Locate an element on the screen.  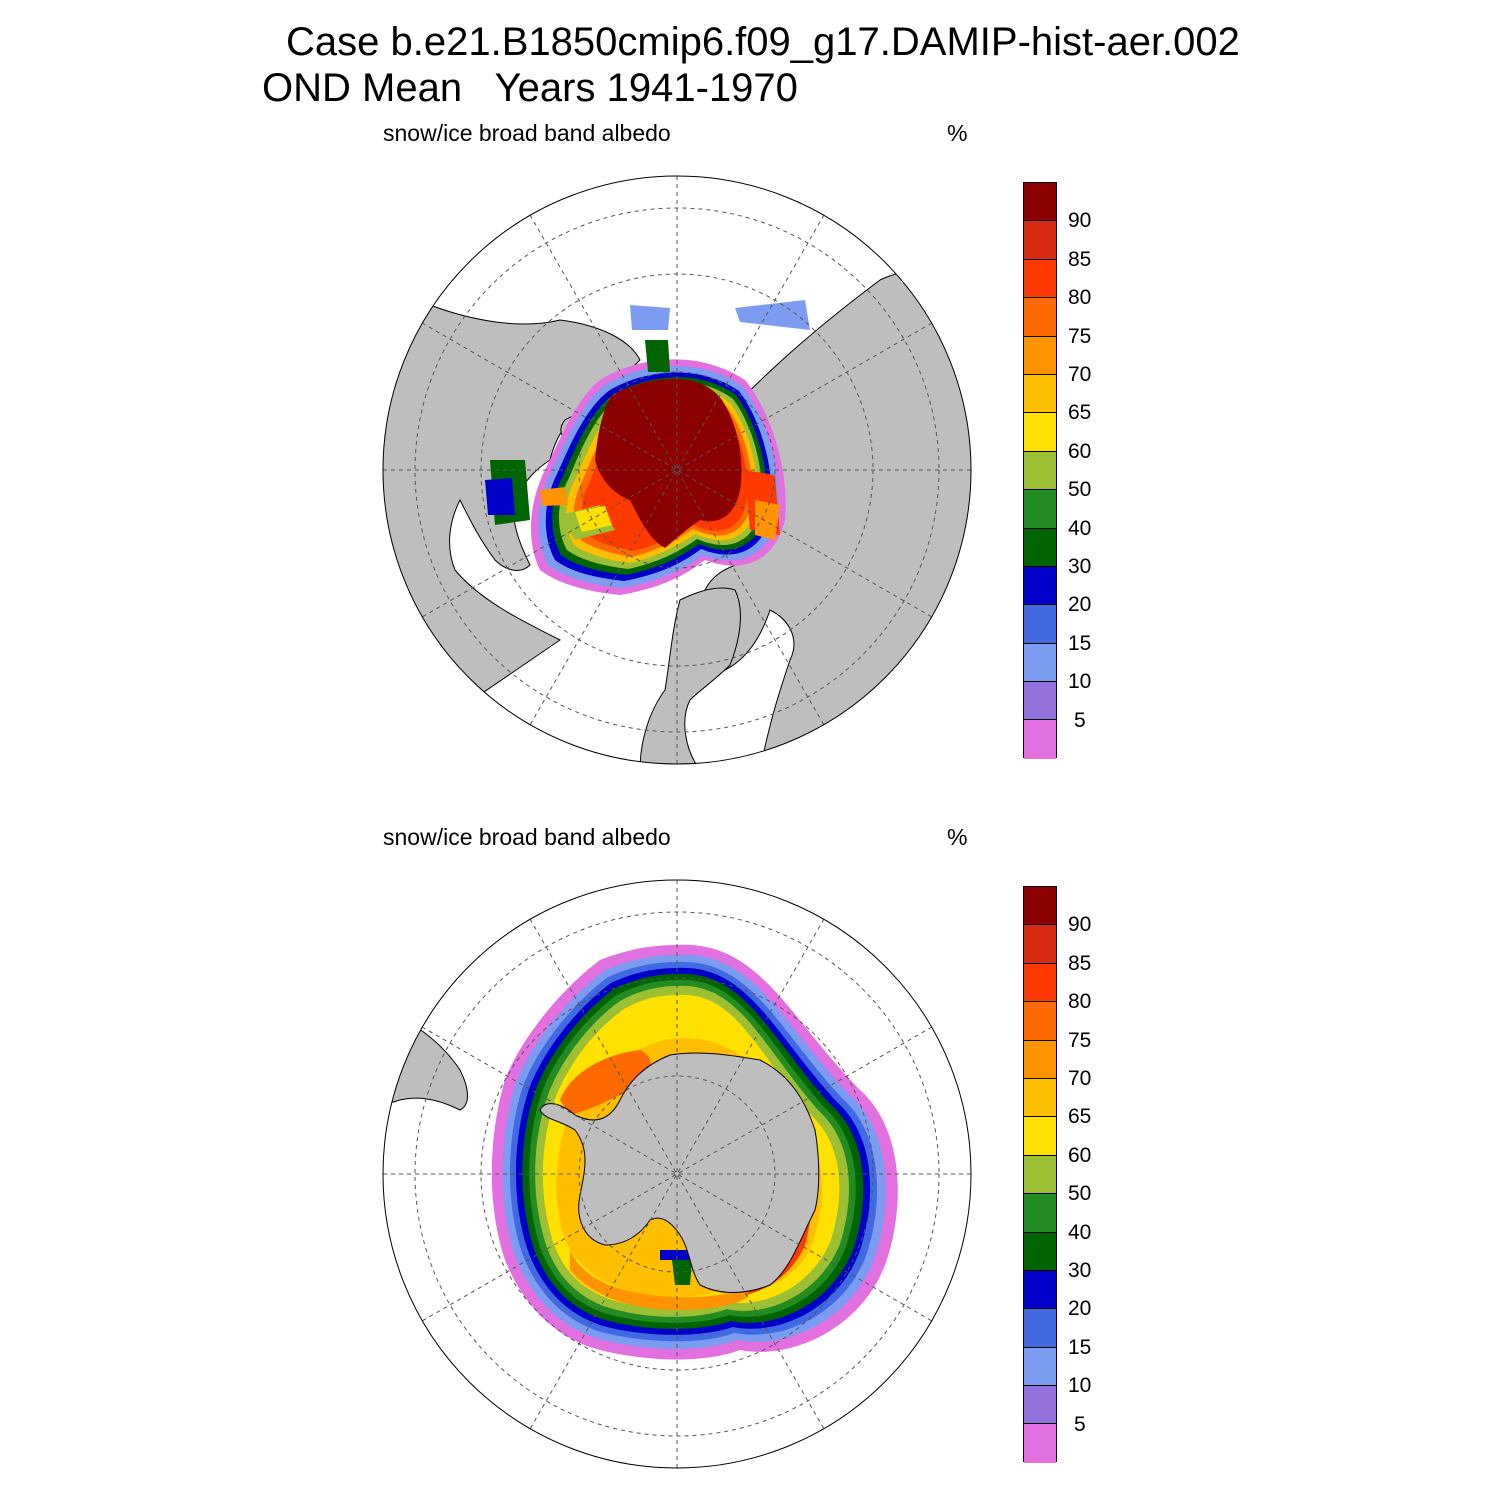
panel-south-unit: % is located at coordinates (957, 837).